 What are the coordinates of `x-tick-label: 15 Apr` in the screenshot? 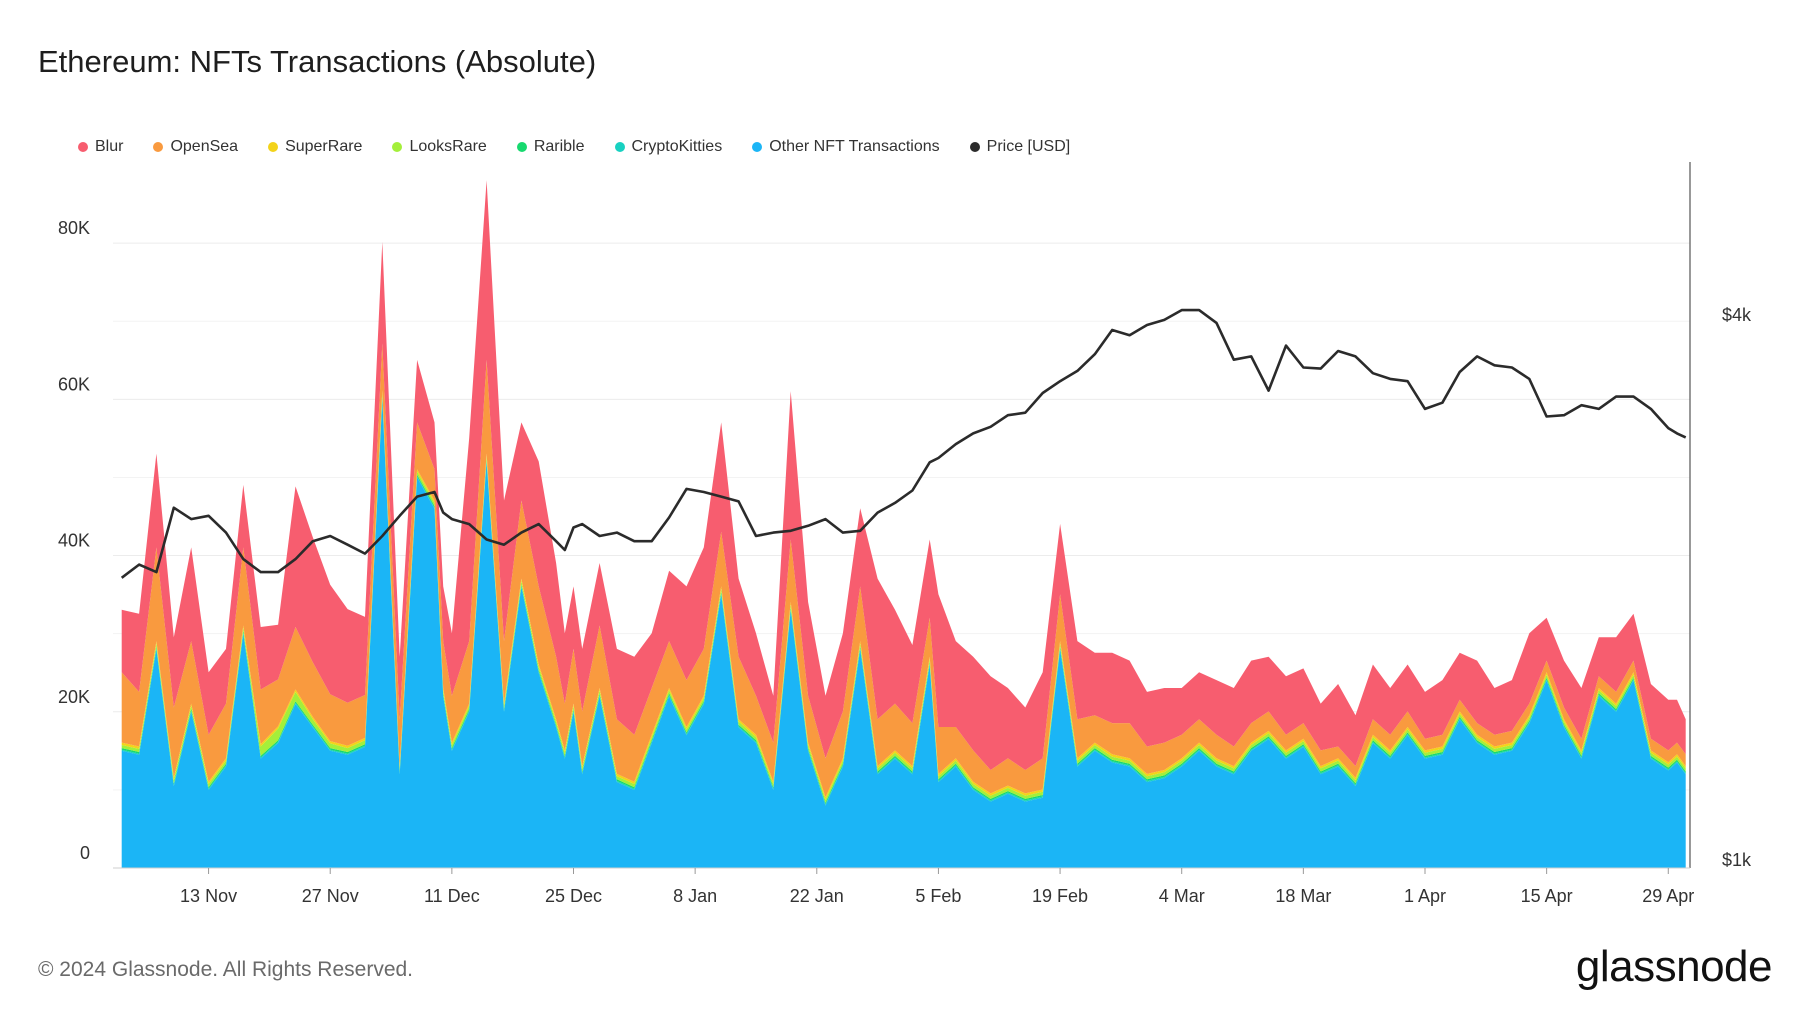 It's located at (1547, 896).